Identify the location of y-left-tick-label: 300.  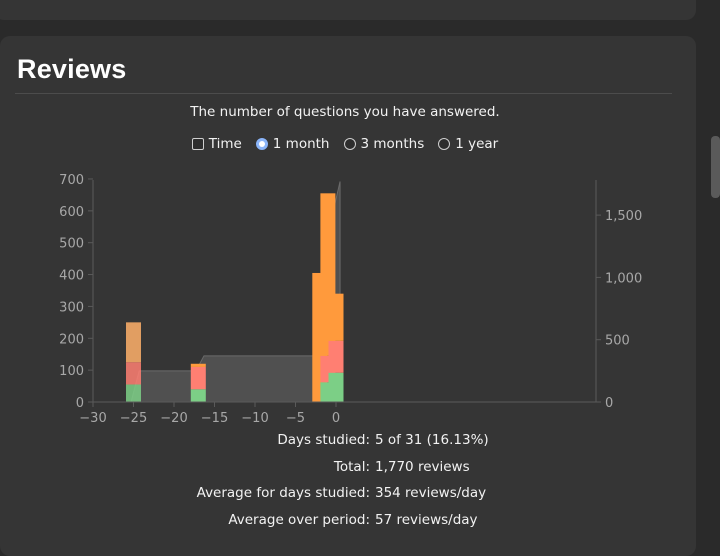
(71, 307).